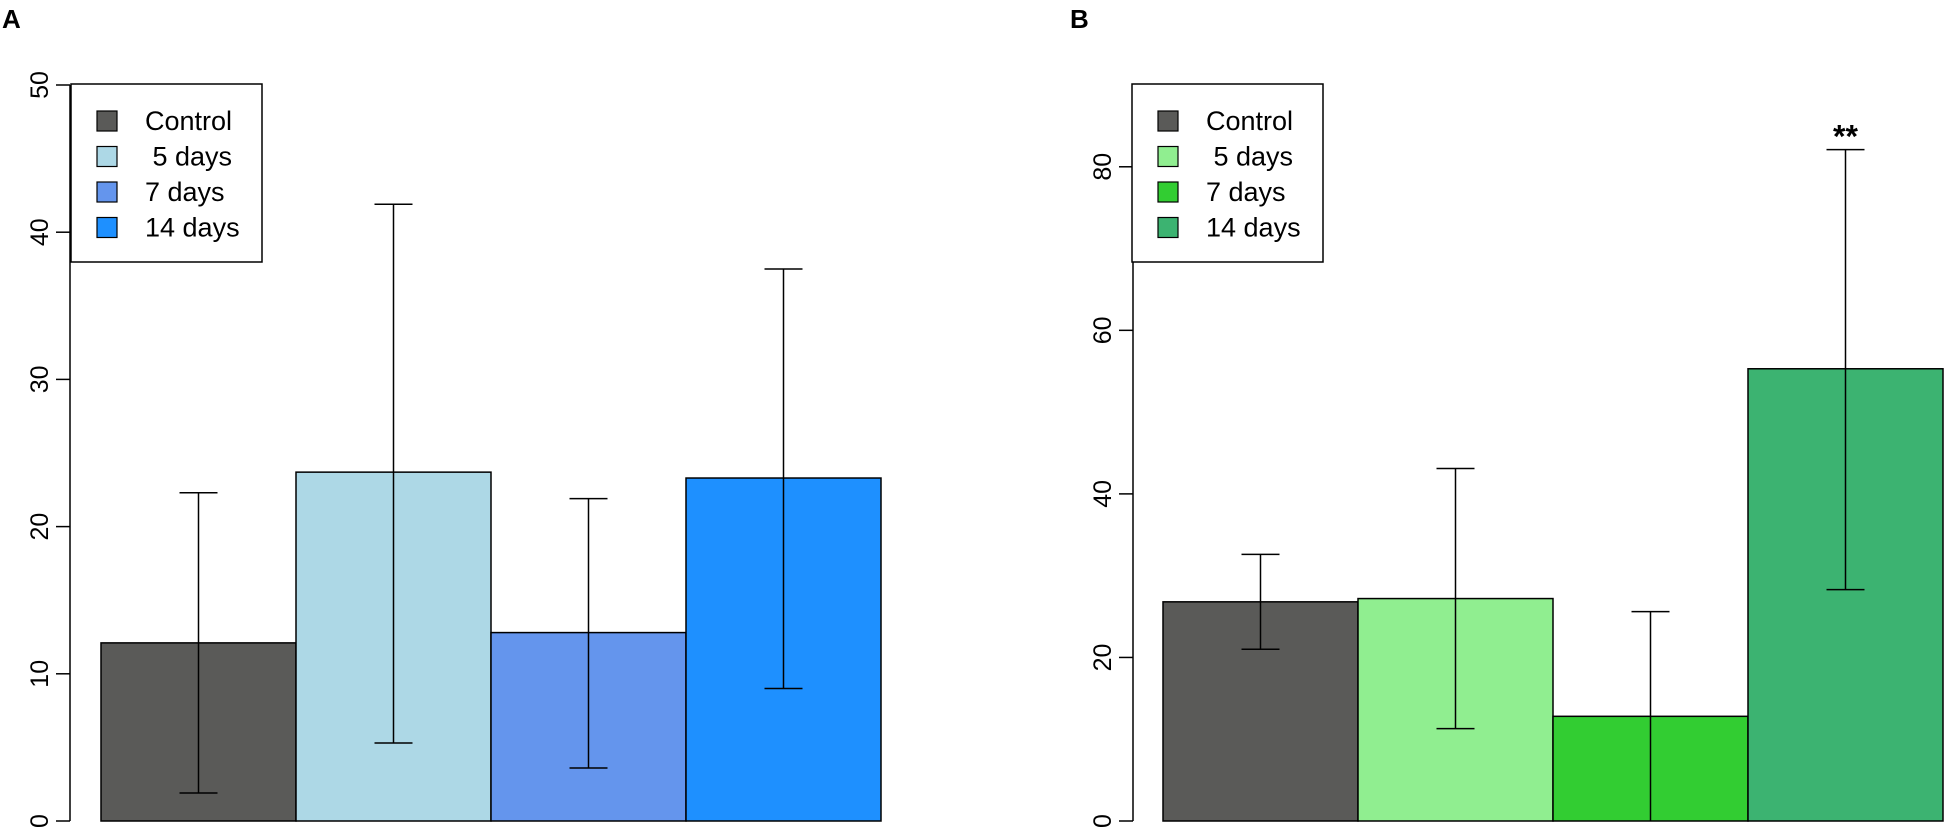 The width and height of the screenshot is (1950, 838). What do you see at coordinates (11, 19) in the screenshot?
I see `panel-a-label: A` at bounding box center [11, 19].